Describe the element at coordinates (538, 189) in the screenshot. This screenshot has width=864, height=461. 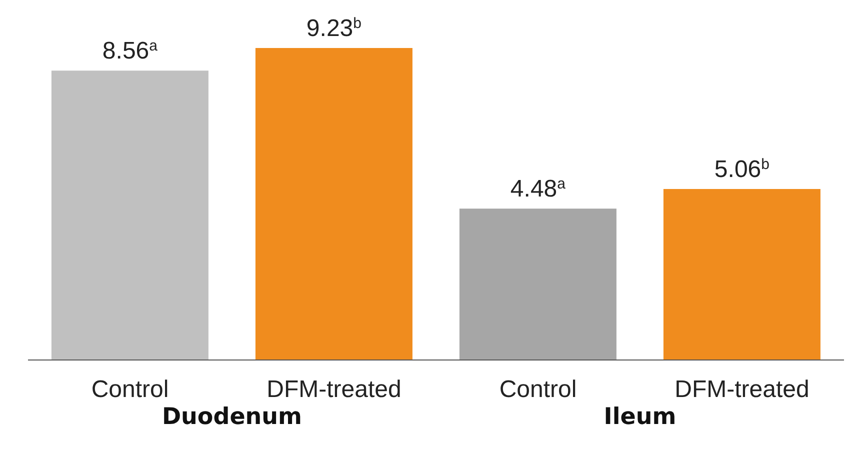
I see `data-label: 4.48$^{a}$` at that location.